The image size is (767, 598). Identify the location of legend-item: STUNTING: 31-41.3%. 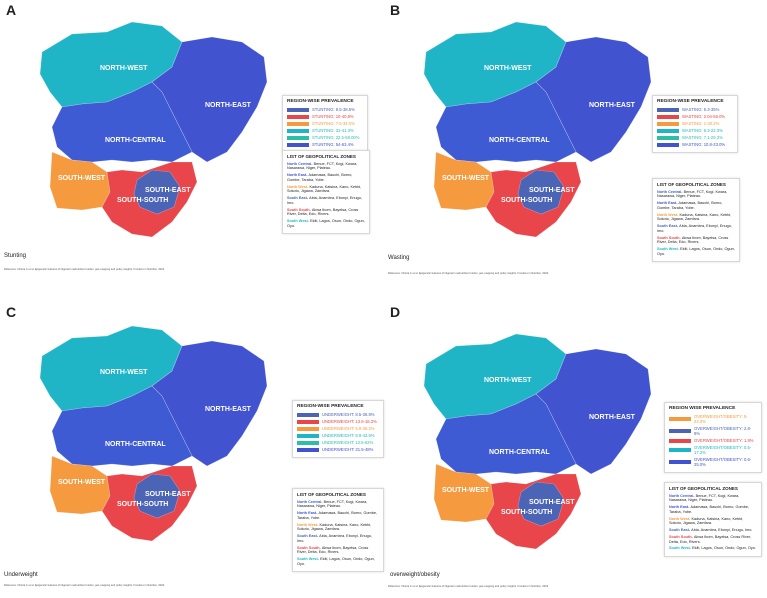
(325, 130).